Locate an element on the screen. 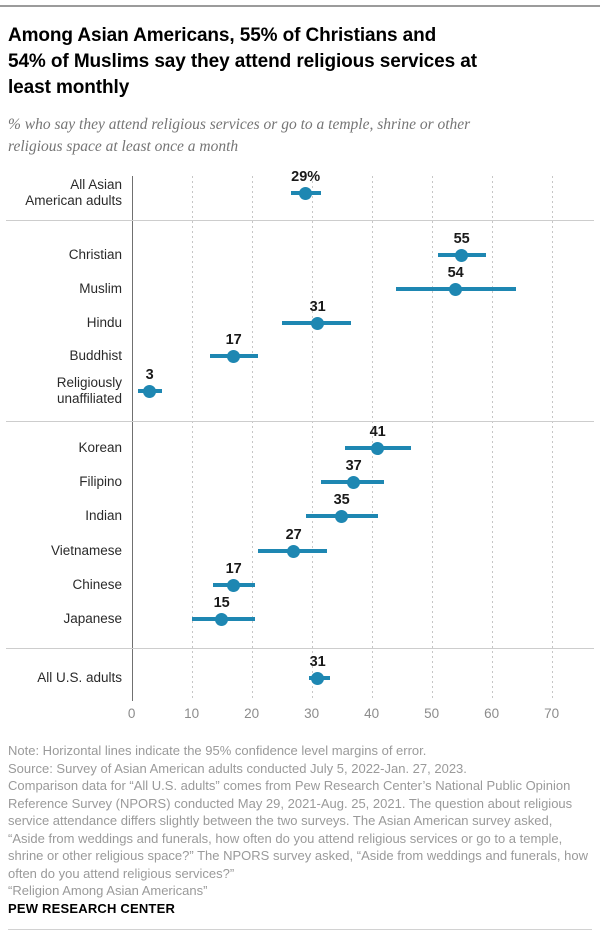  x-tick-label-10: 10 is located at coordinates (192, 713).